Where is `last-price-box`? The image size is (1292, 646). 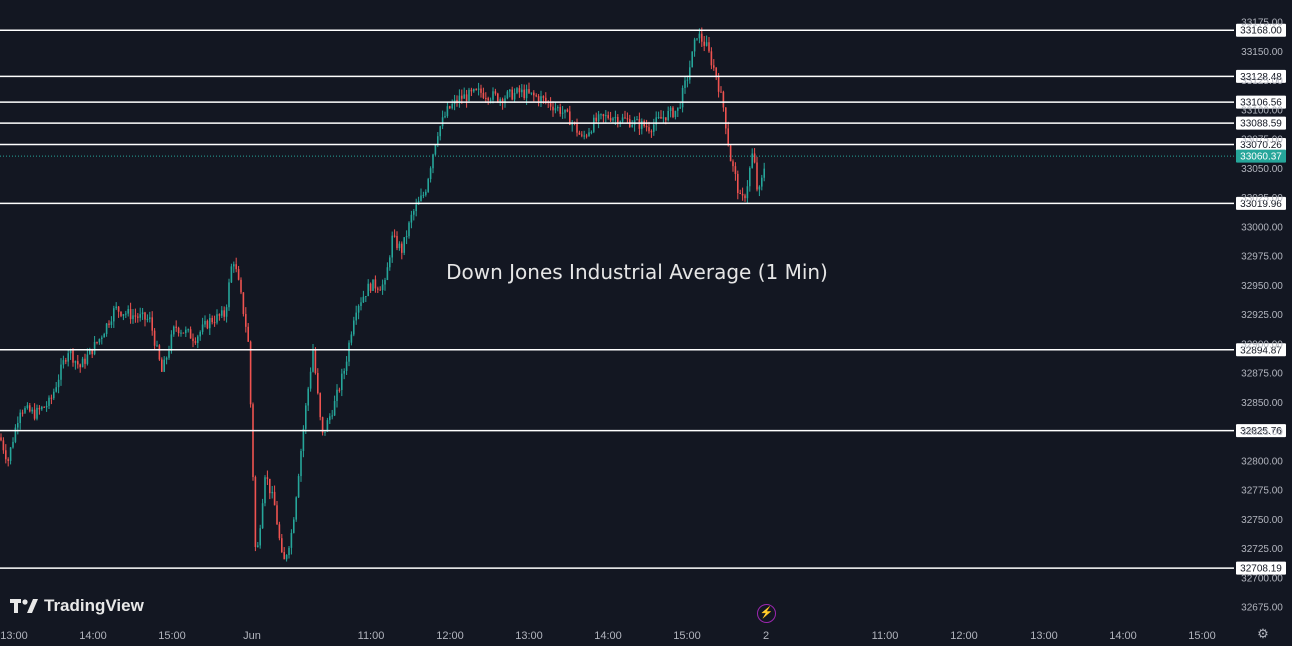 last-price-box is located at coordinates (1261, 156).